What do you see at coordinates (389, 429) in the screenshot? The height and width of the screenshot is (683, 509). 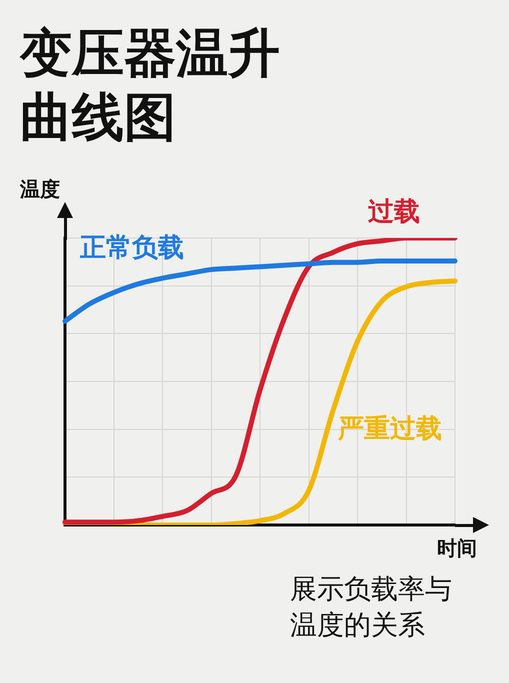 I see `series-label: 严重过载` at bounding box center [389, 429].